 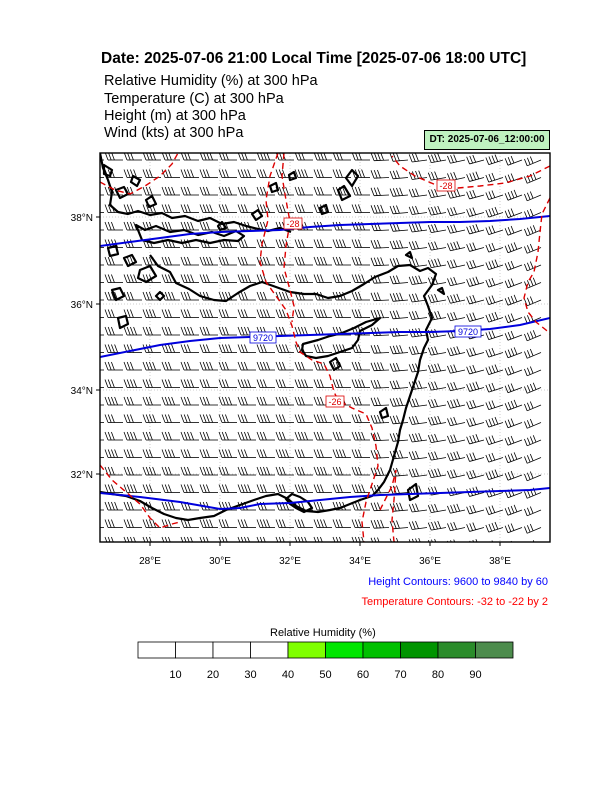 What do you see at coordinates (250, 675) in the screenshot?
I see `colorbar-tick-label: 30` at bounding box center [250, 675].